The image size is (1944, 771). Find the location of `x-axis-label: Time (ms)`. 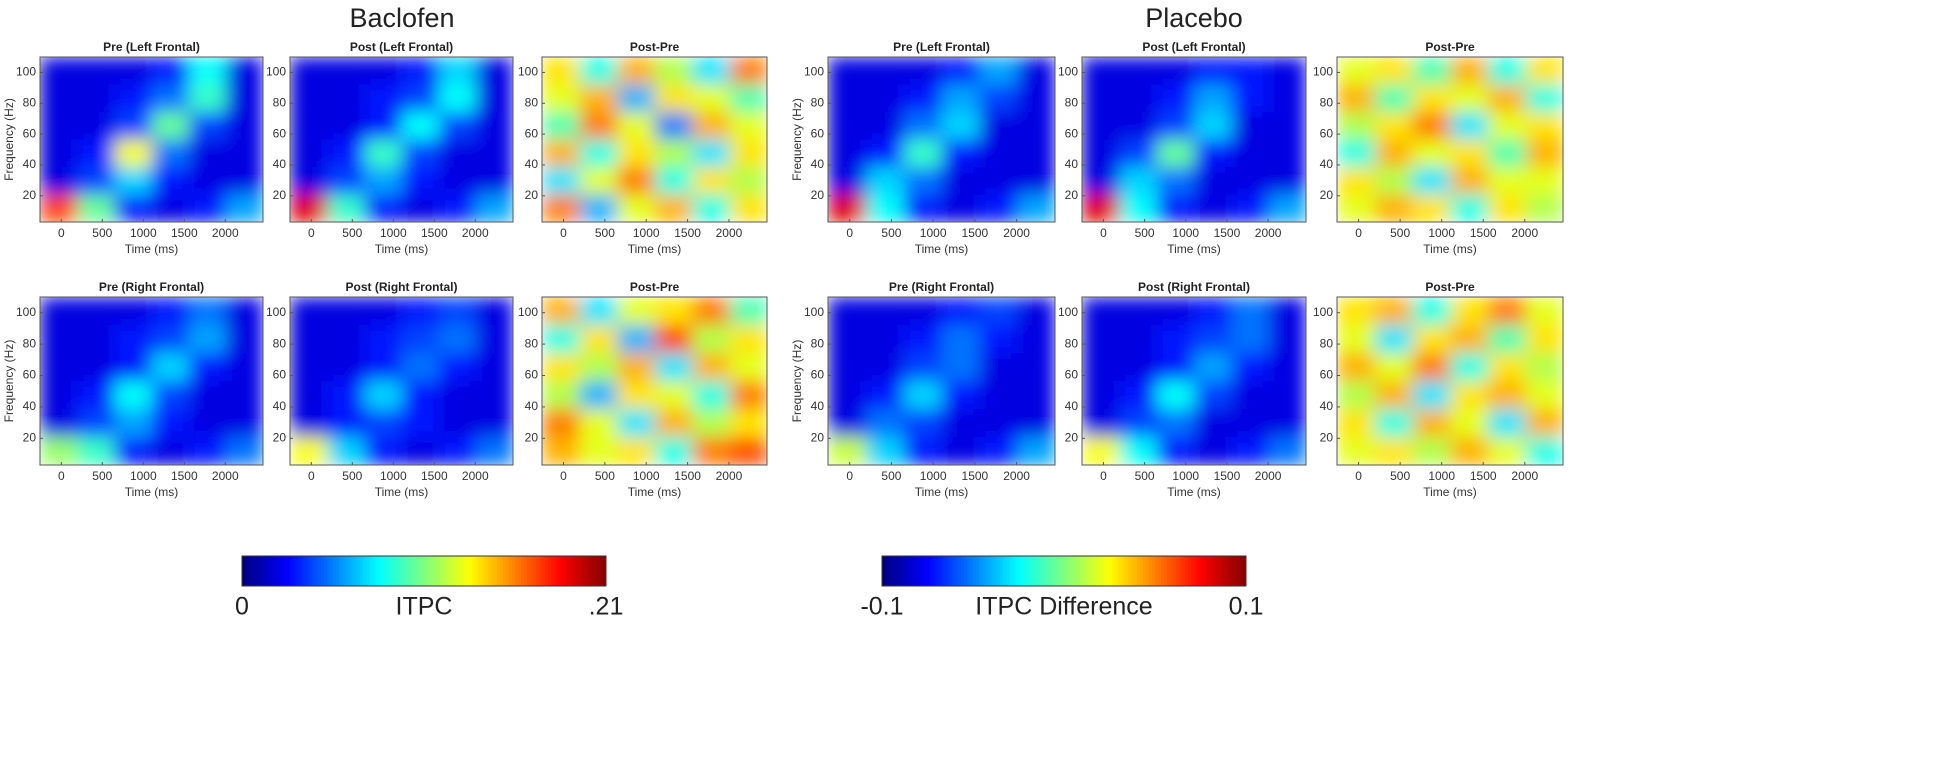

x-axis-label: Time (ms) is located at coordinates (1194, 492).